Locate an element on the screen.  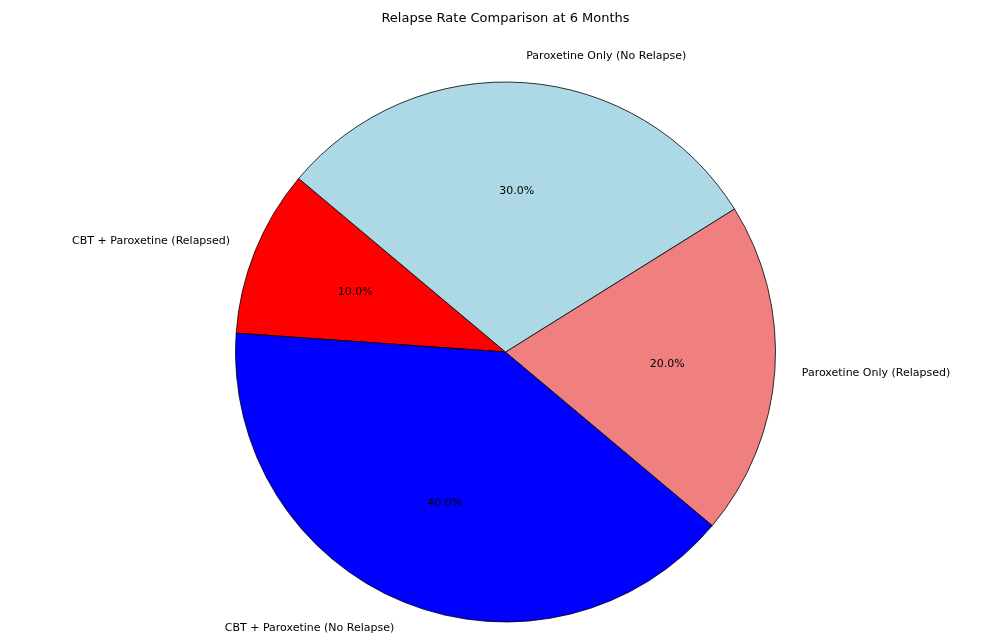
chart-title: Relapse Rate Comparison at 6 Months is located at coordinates (505, 17).